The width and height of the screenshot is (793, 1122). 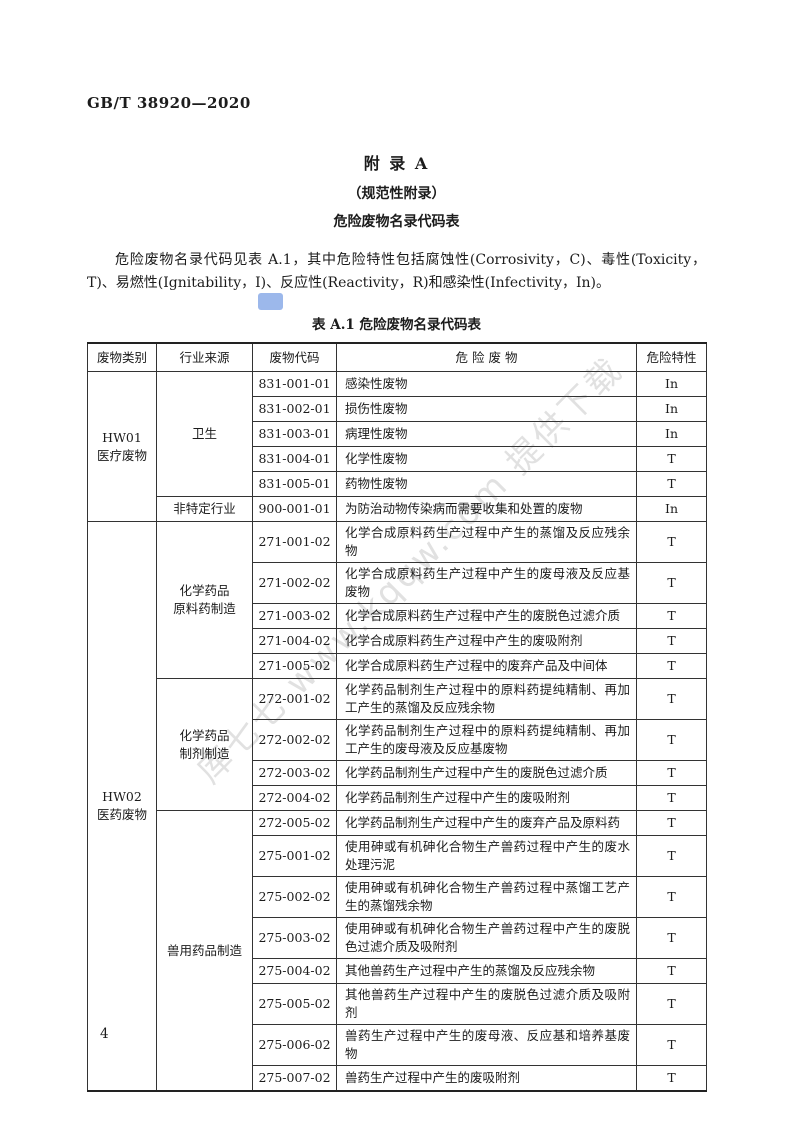 What do you see at coordinates (294, 823) in the screenshot?
I see `waste-code-cell: 272-005-02` at bounding box center [294, 823].